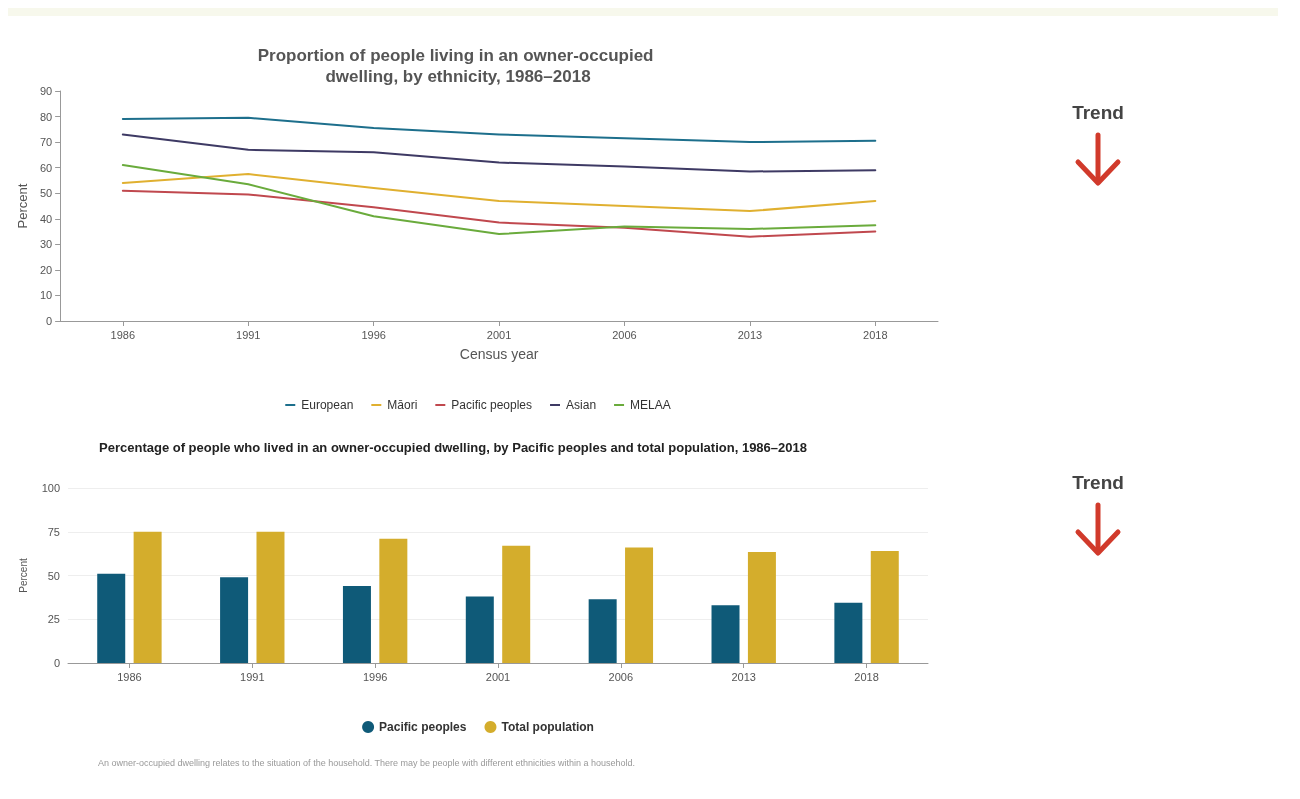  What do you see at coordinates (581, 405) in the screenshot?
I see `legend-label: Asian` at bounding box center [581, 405].